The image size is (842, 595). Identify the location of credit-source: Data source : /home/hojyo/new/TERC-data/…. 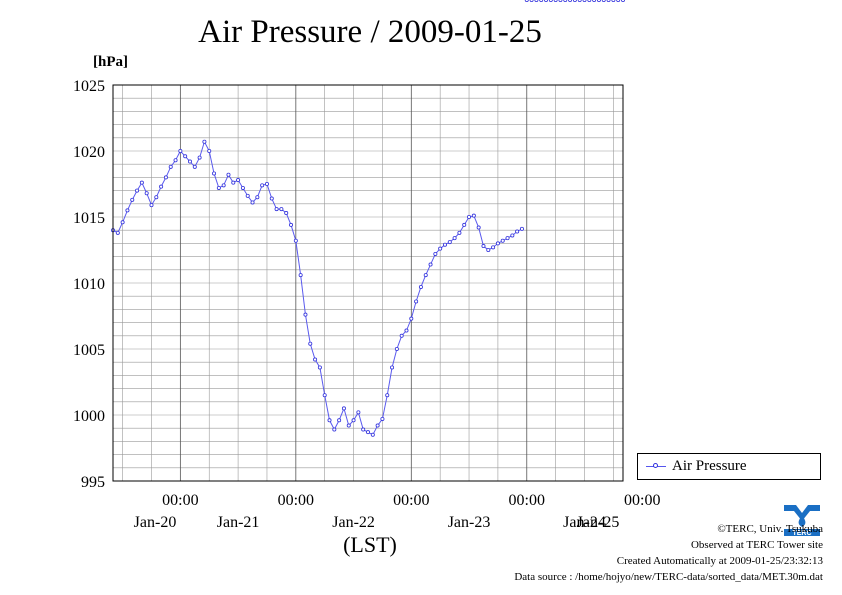
(668, 577).